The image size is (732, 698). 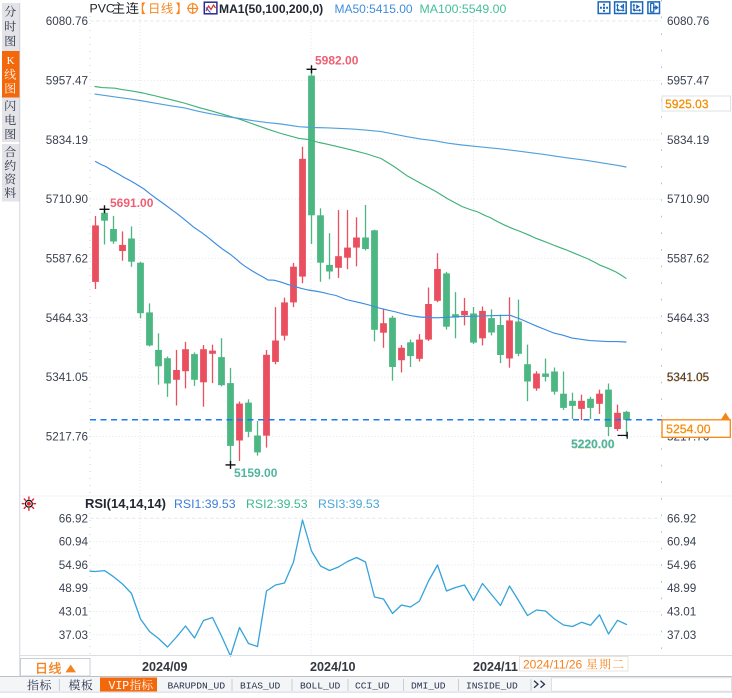 I want to click on svg-text: VIP, so click(x=119, y=686).